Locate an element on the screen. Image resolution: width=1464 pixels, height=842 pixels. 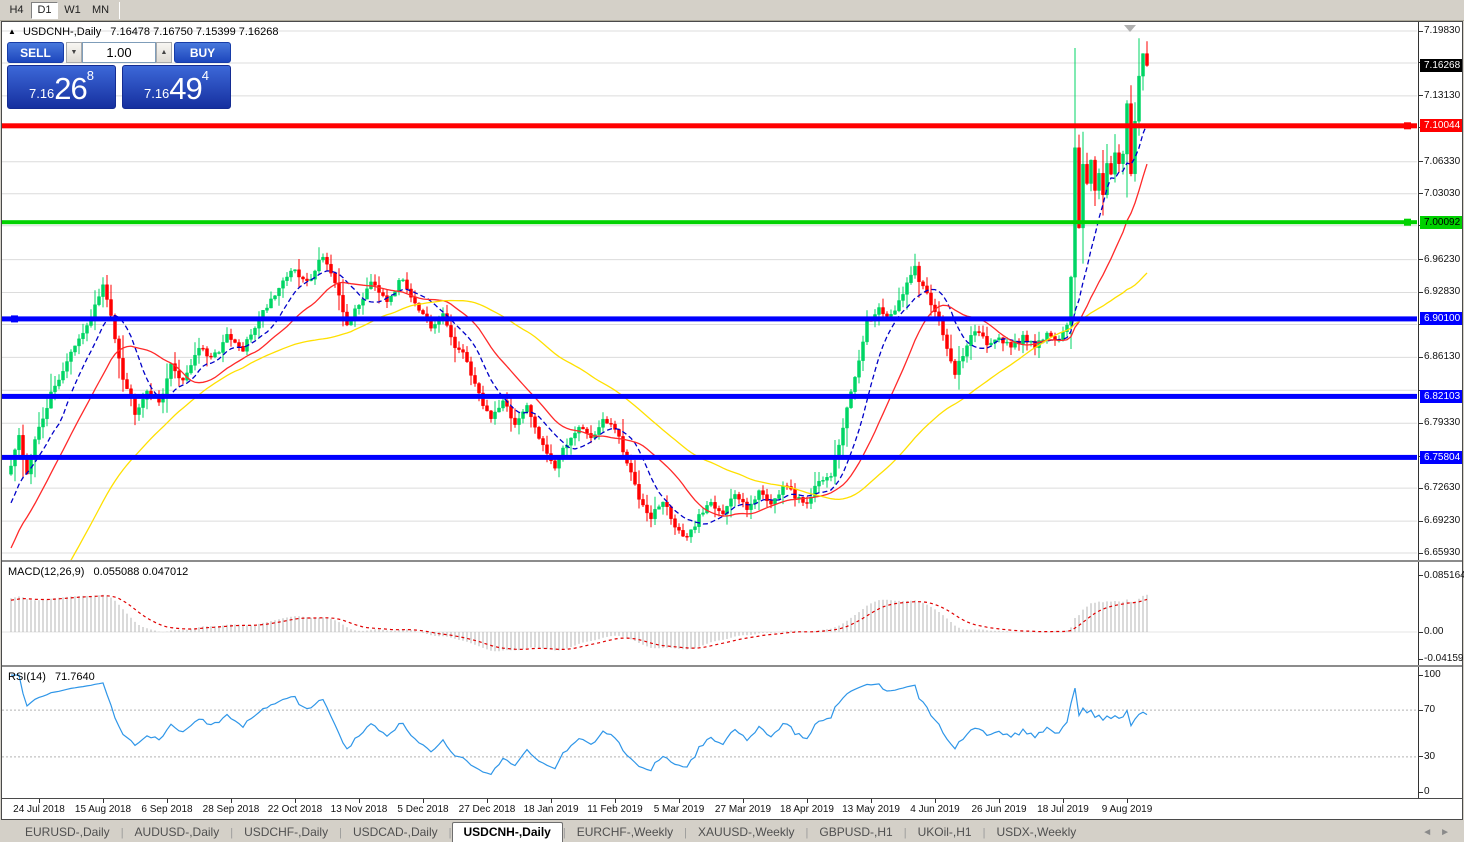
chart-tab-usdcnh-daily: USDCNH-,Daily is located at coordinates (507, 832).